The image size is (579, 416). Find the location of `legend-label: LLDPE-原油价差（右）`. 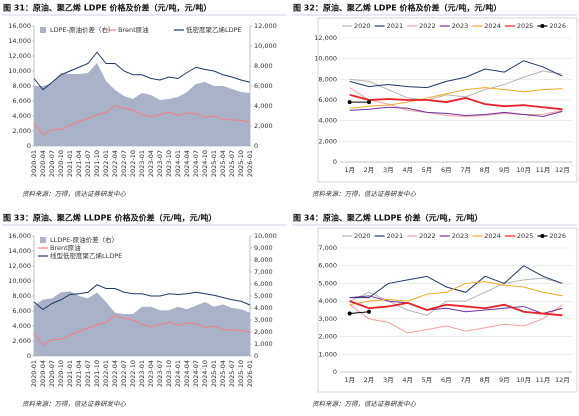

legend-label: LLDPE-原油价差（右） is located at coordinates (84, 239).